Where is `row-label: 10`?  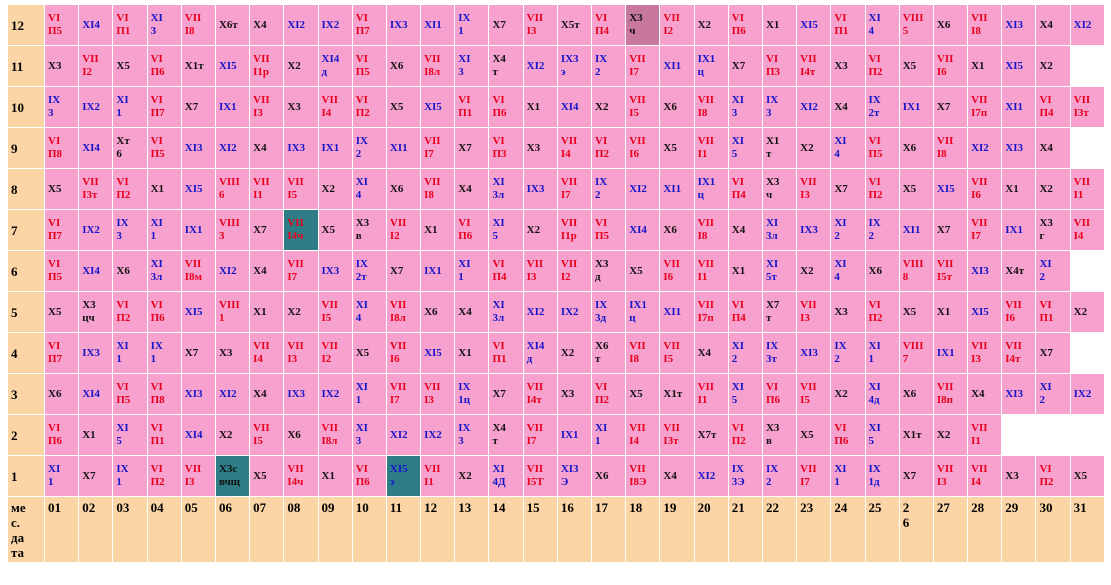 row-label: 10 is located at coordinates (26, 107).